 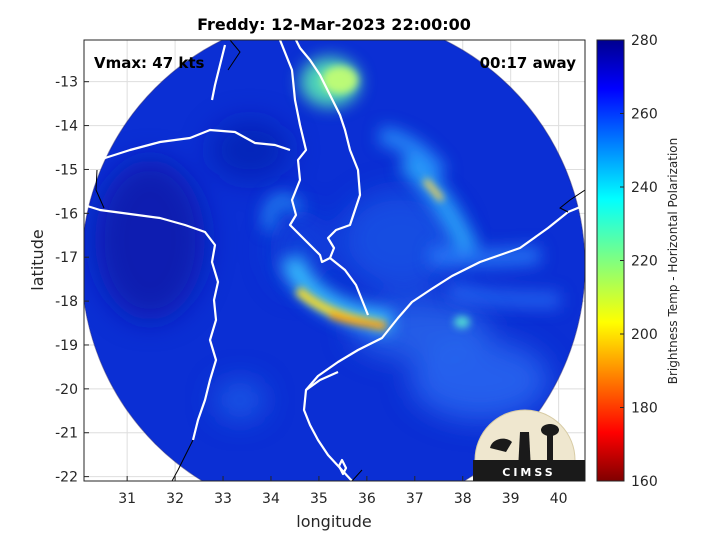 I want to click on y-tick-label: -19, so click(x=66, y=346).